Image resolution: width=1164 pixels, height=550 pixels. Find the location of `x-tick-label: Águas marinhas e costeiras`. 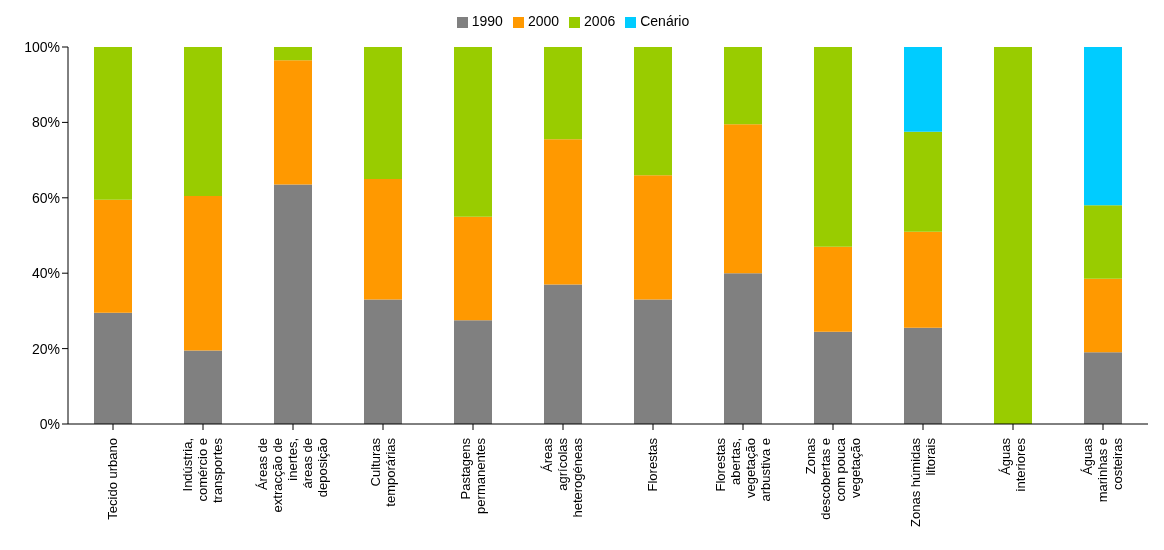

x-tick-label: Águas marinhas e costeiras is located at coordinates (1102, 470).